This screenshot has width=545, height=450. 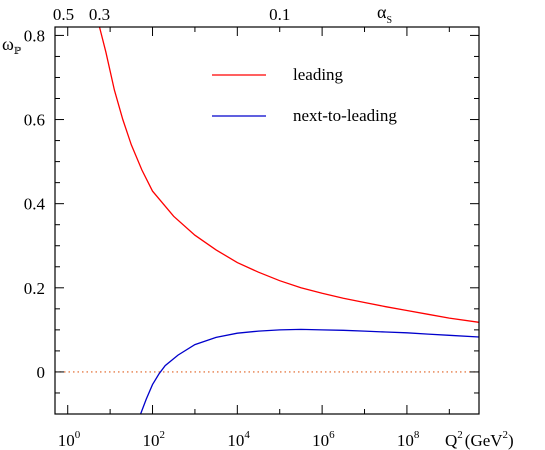 I want to click on y-tick-label: 0.8, so click(x=34, y=35).